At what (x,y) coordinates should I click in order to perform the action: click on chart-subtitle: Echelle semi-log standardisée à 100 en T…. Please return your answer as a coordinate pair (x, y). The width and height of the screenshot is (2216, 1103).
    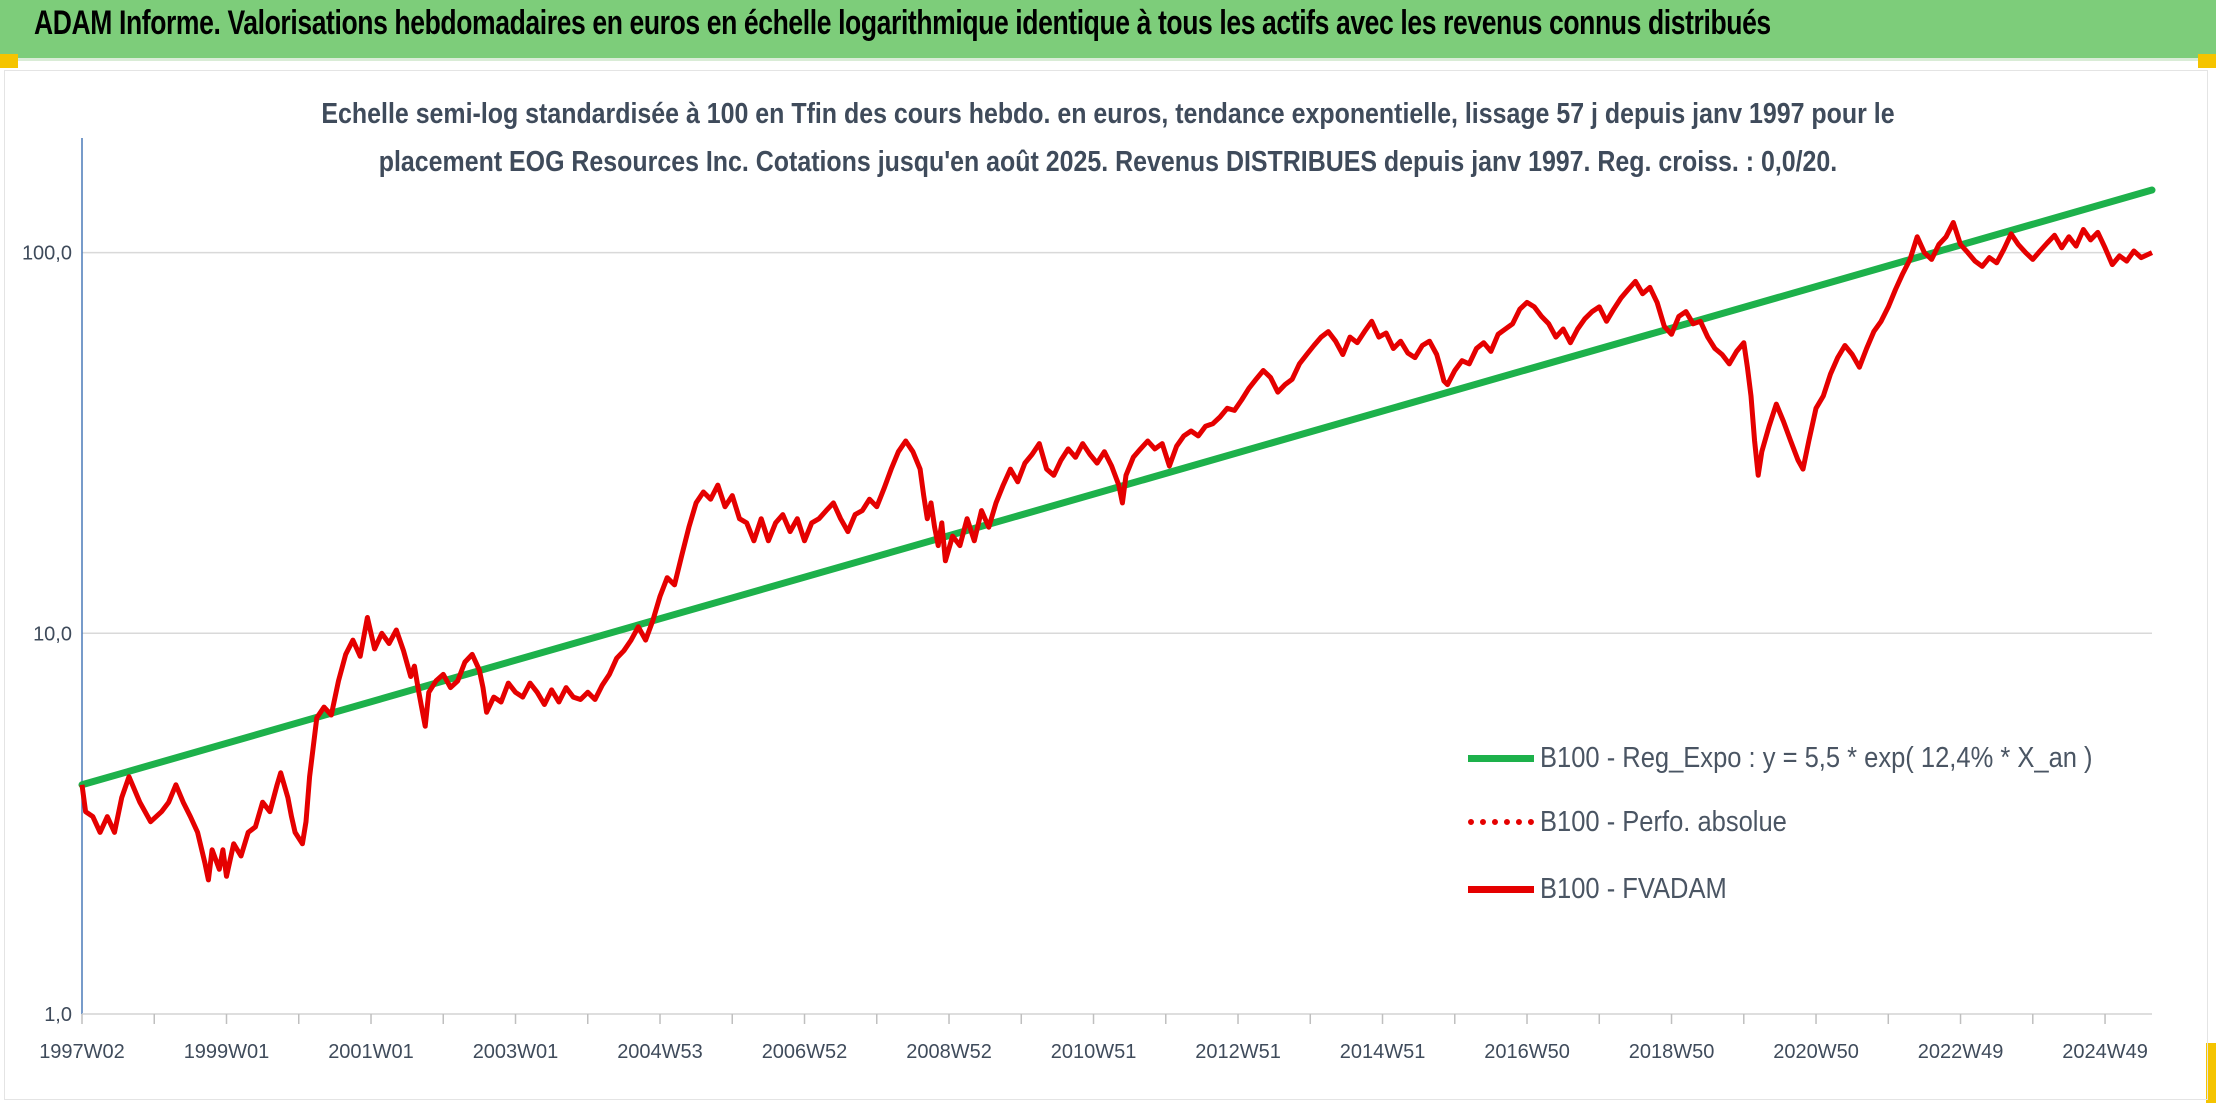
    Looking at the image, I should click on (1108, 138).